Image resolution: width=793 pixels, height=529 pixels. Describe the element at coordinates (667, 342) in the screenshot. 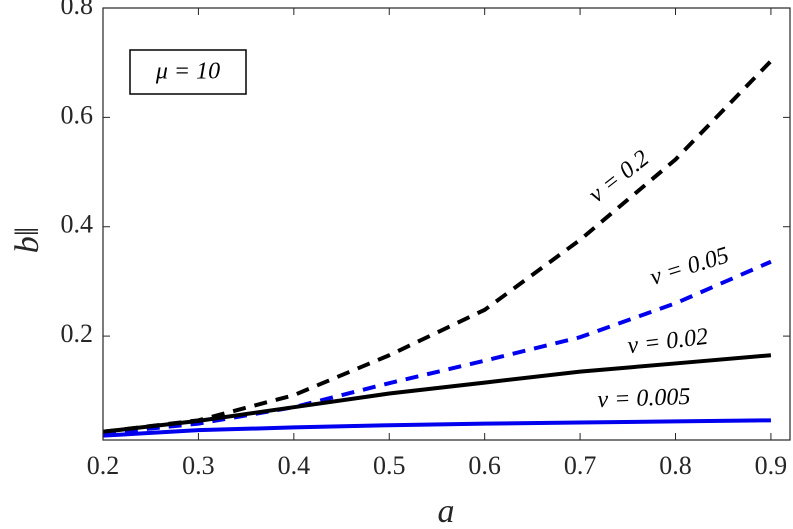

I see `series-label: v = 0.02` at that location.